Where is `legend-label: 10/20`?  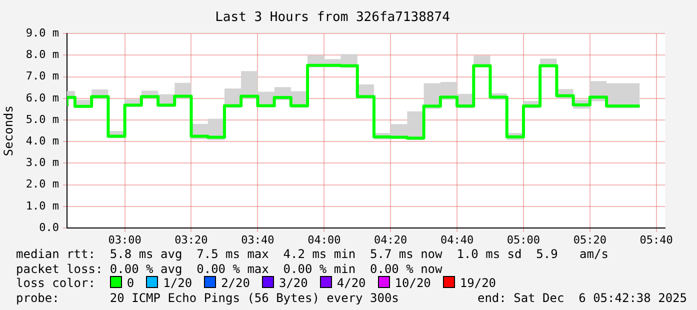
legend-label: 10/20 is located at coordinates (412, 283).